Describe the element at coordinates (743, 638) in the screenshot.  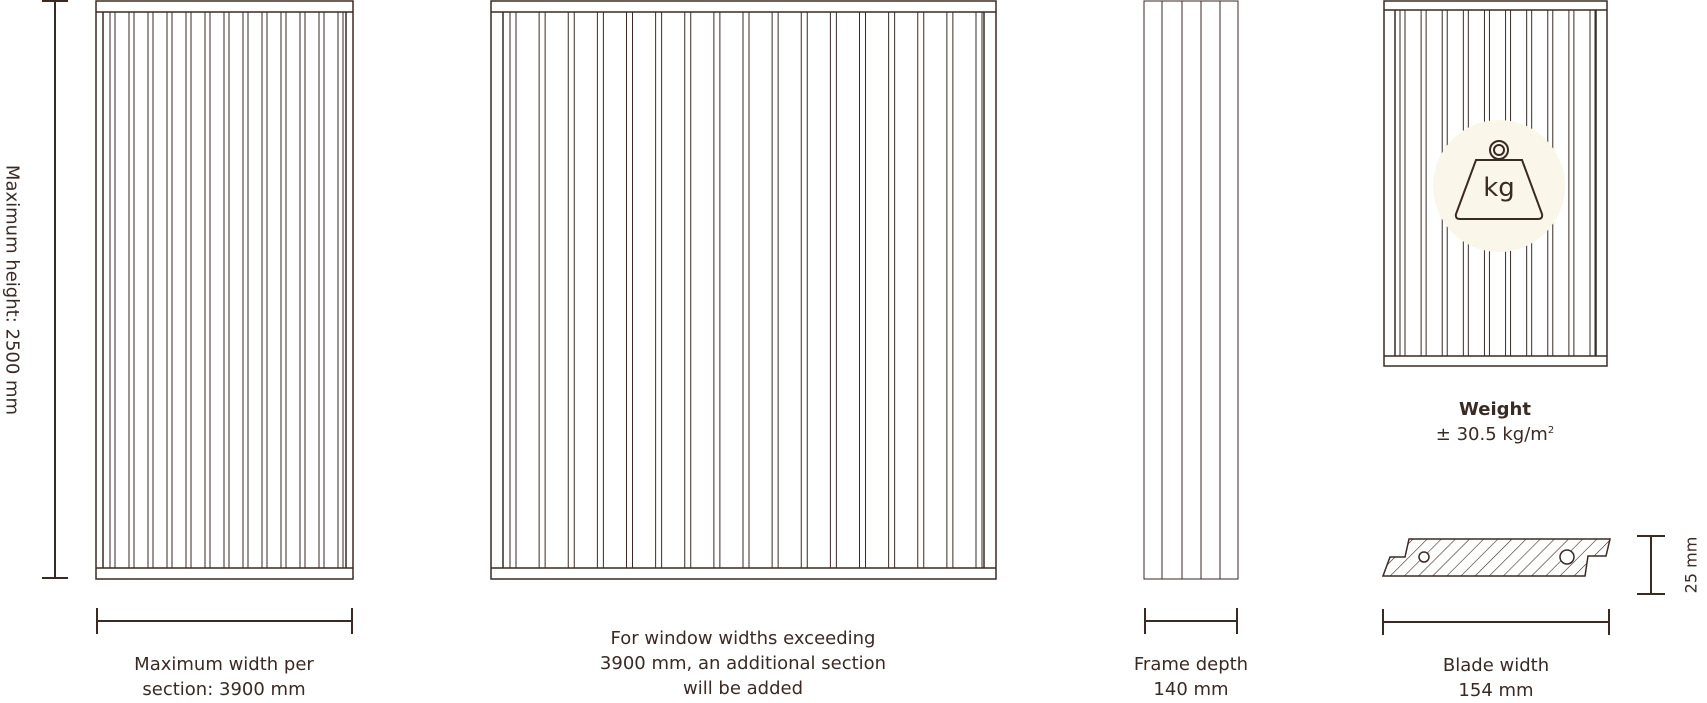
I see `wide-window-note-line1: For window widths exceeding` at that location.